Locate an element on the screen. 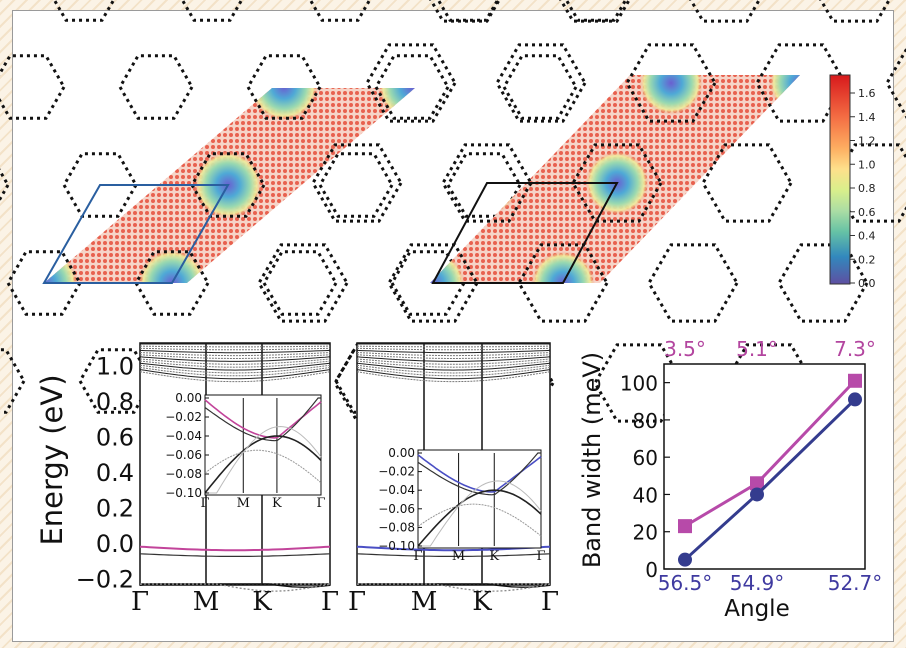 This screenshot has height=648, width=906. angle-tick-label: 54.9° is located at coordinates (757, 583).